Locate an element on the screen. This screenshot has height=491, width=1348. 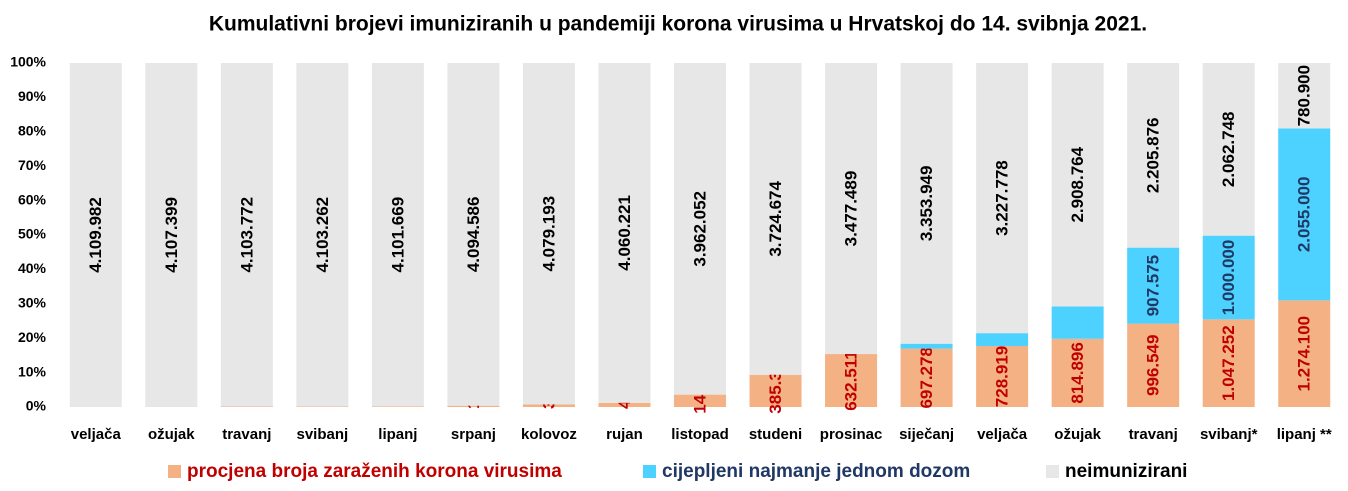
data-label: 4.060.221 is located at coordinates (624, 233).